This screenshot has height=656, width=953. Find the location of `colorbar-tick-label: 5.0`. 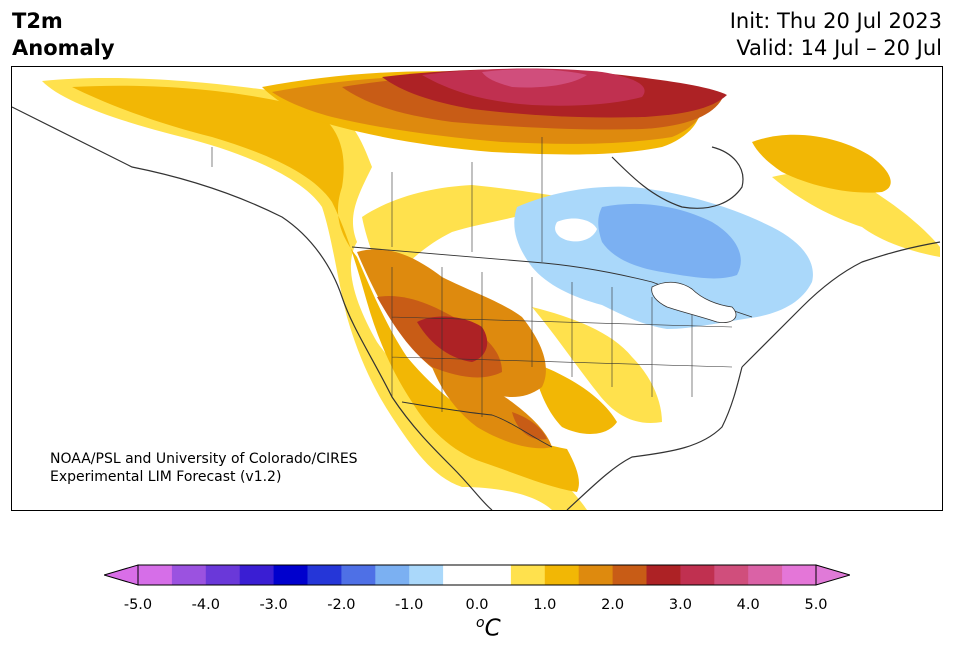

colorbar-tick-label: 5.0 is located at coordinates (816, 605).